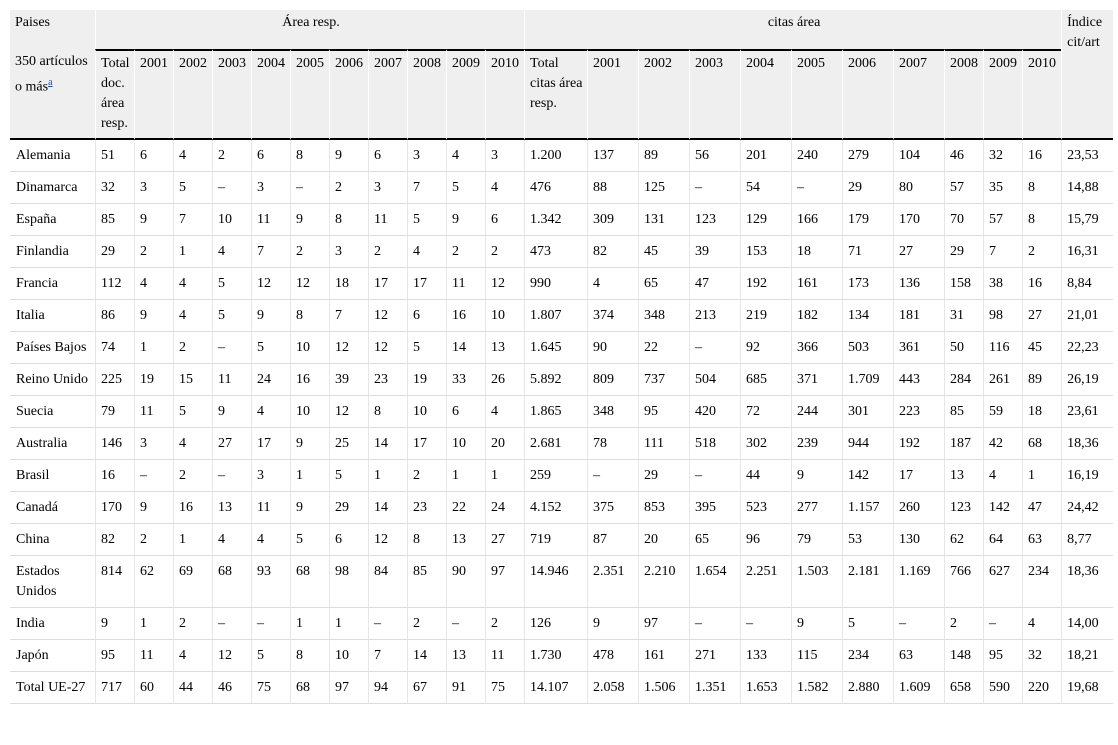 The width and height of the screenshot is (1118, 745). What do you see at coordinates (505, 380) in the screenshot?
I see `area-year-cell: 26` at bounding box center [505, 380].